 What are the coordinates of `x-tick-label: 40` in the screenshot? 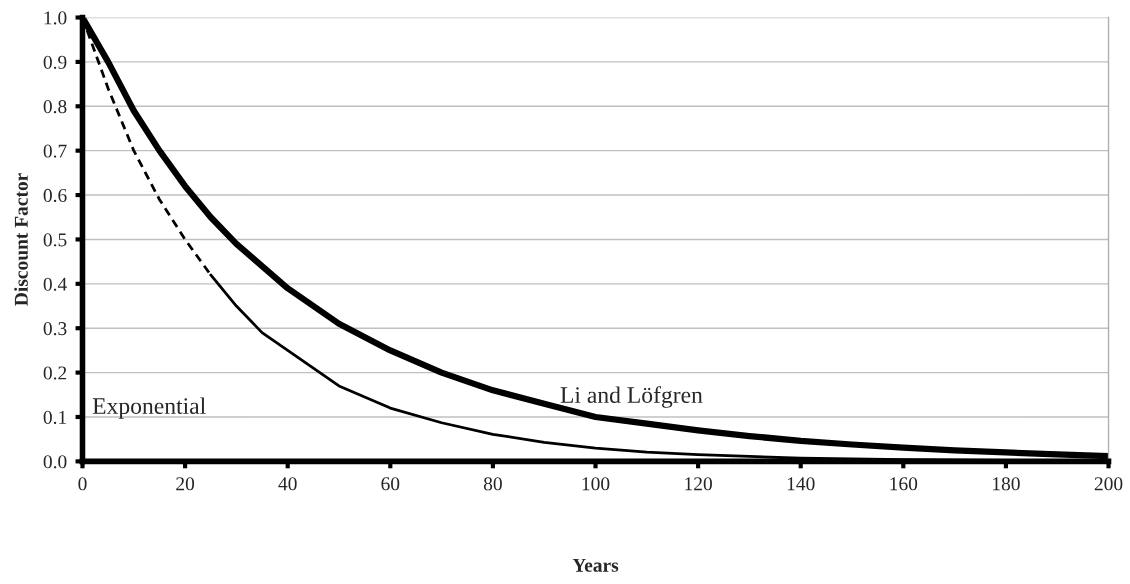 It's located at (287, 484).